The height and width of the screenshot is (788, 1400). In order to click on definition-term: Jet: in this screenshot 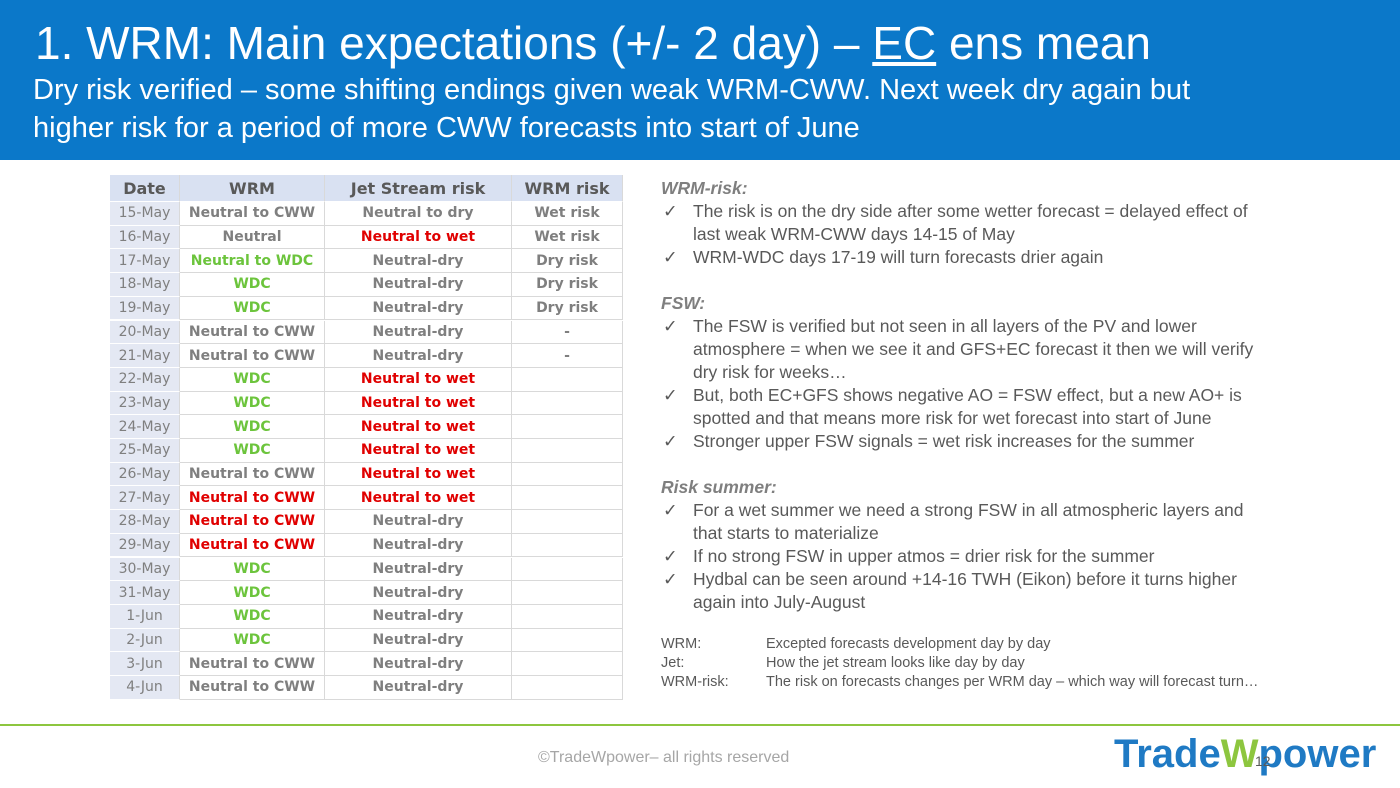, I will do `click(673, 663)`.